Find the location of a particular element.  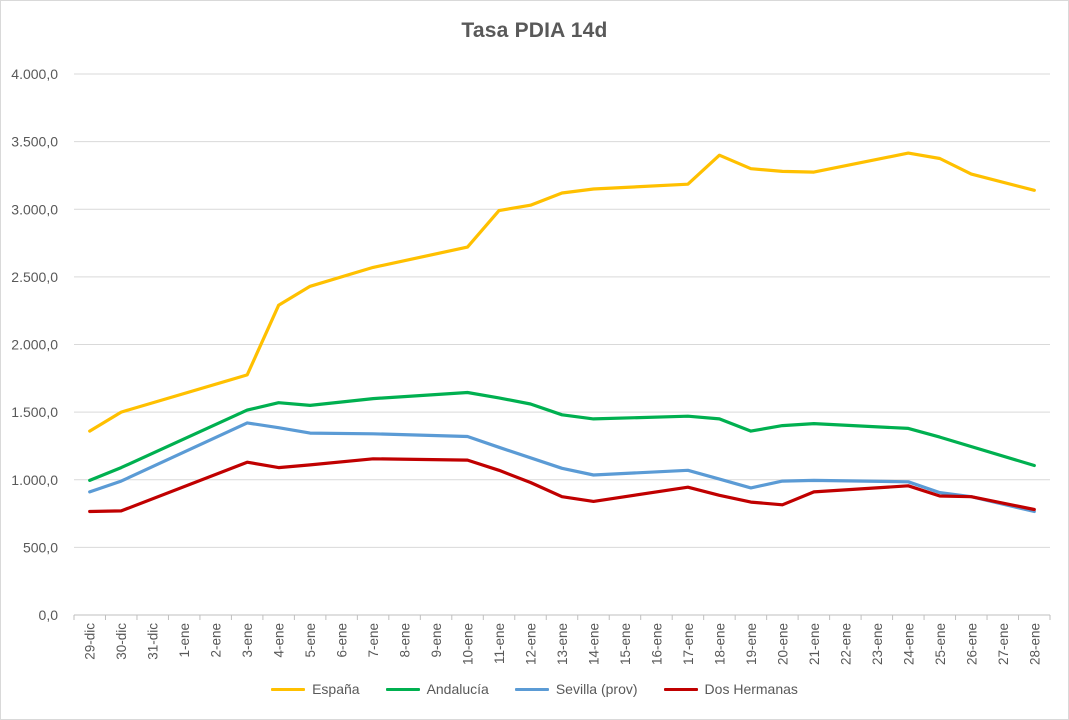

x-tick-label: 18-ene is located at coordinates (719, 644).